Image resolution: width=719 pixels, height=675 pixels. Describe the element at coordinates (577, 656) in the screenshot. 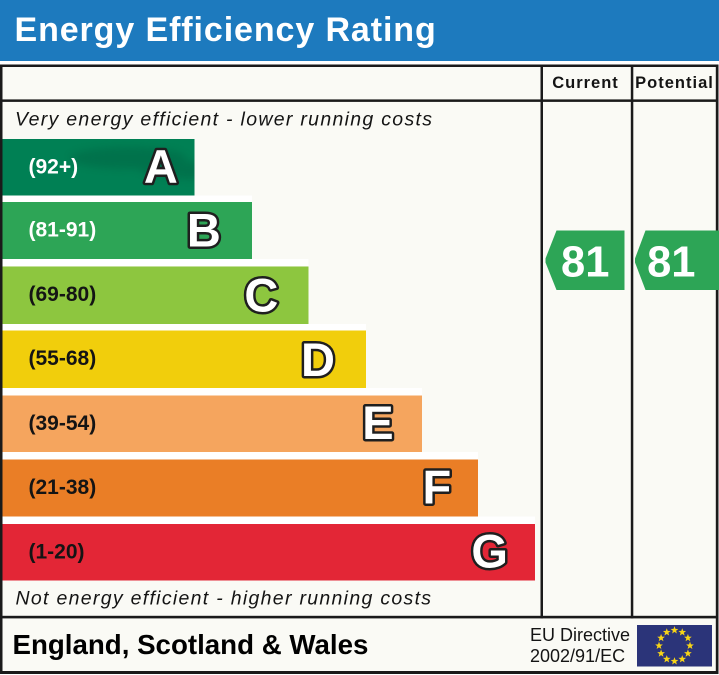

I see `svg-text: 2002/91/EC` at that location.